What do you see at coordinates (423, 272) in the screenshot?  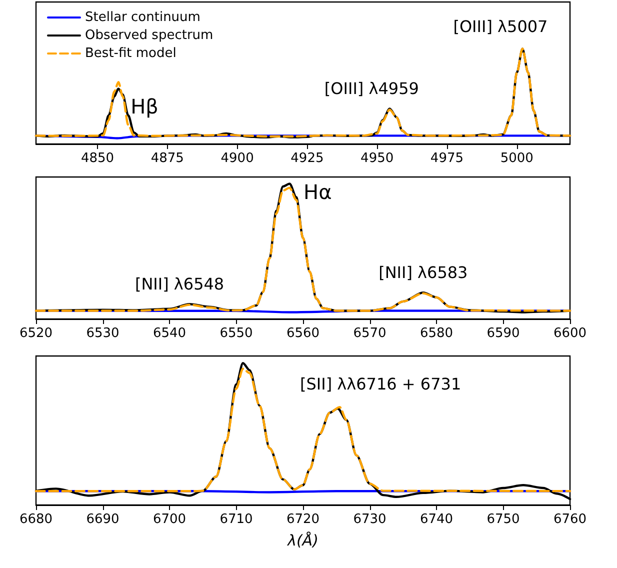 I see `annotation: [NII] λ6583` at bounding box center [423, 272].